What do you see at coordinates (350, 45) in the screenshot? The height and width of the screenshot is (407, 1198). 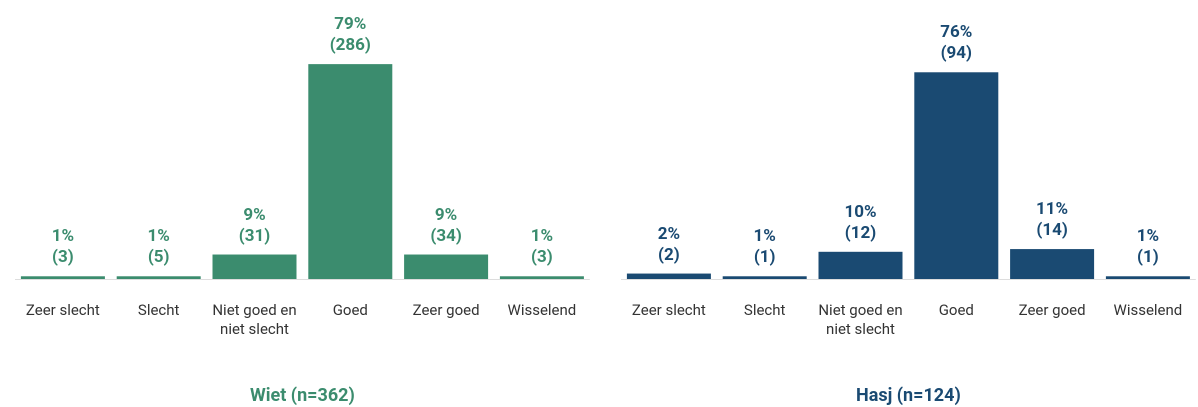 I see `count-label: (286)` at bounding box center [350, 45].